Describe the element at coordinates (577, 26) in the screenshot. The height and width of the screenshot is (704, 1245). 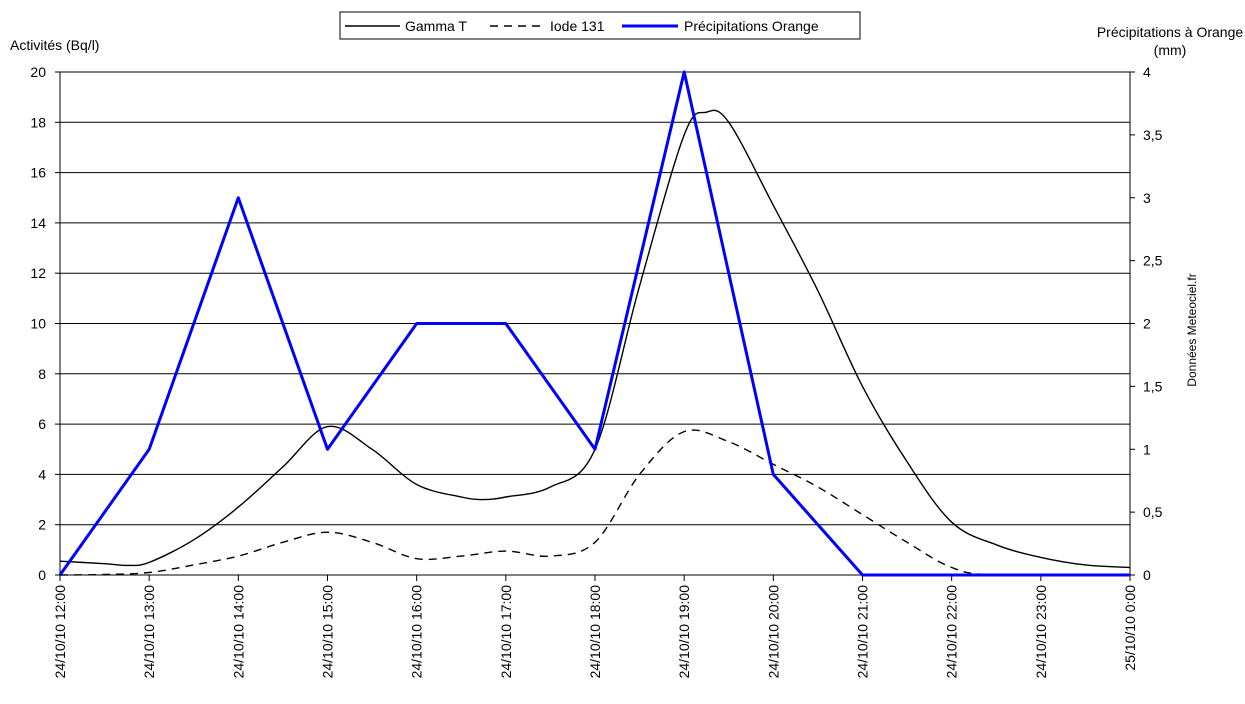
I see `legend-label-iode-131: Iode 131` at that location.